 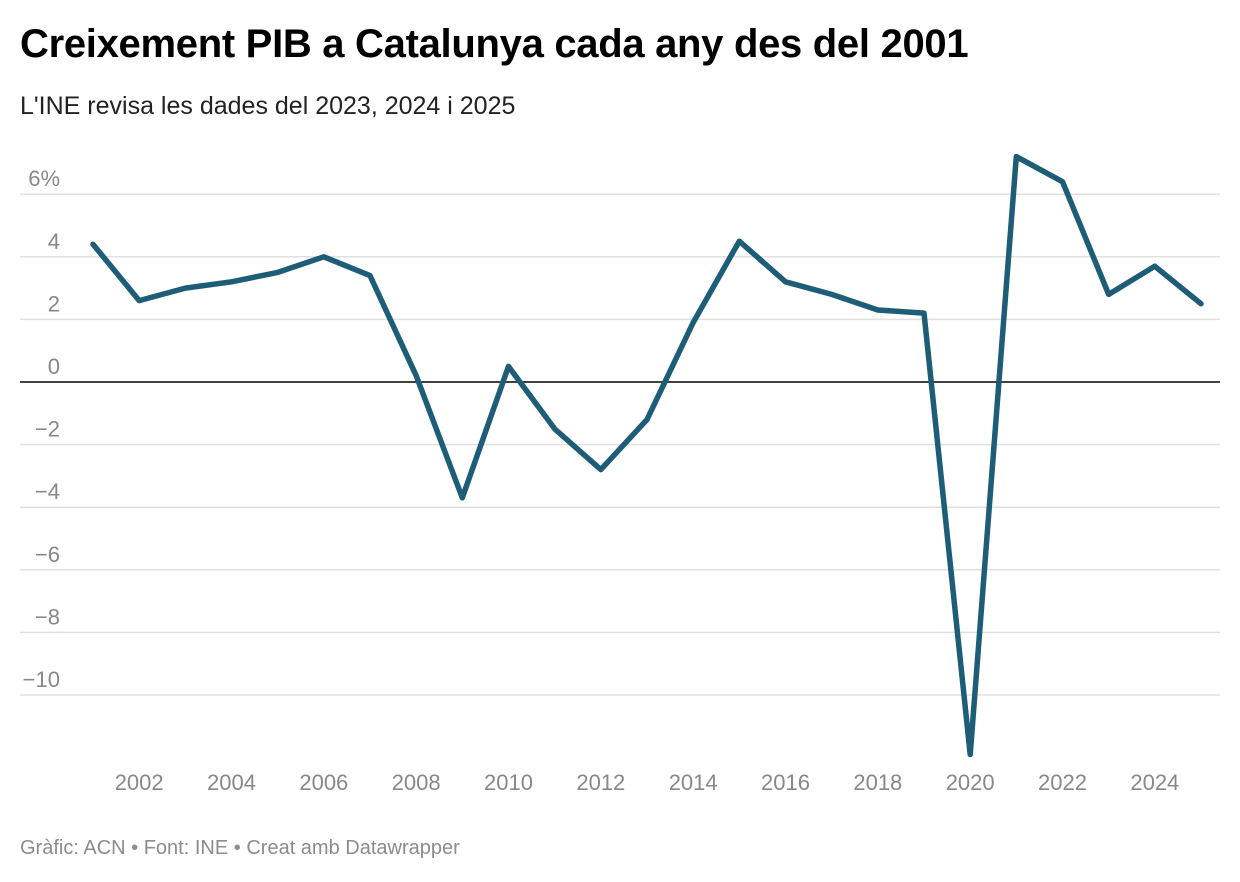 What do you see at coordinates (785, 782) in the screenshot?
I see `x-tick-label: 2016` at bounding box center [785, 782].